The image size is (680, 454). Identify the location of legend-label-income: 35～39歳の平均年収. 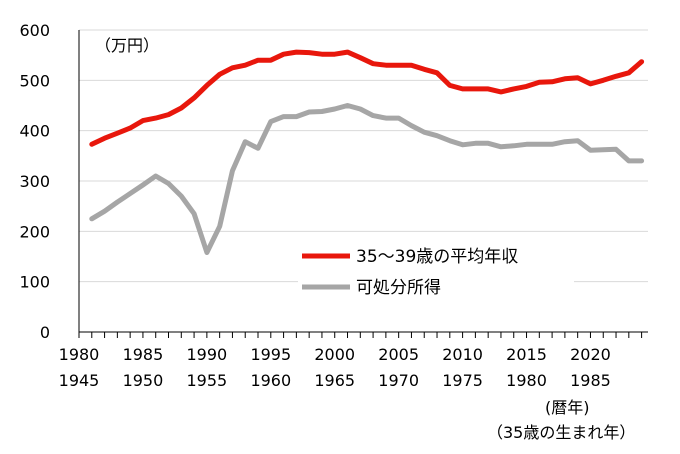
(437, 257).